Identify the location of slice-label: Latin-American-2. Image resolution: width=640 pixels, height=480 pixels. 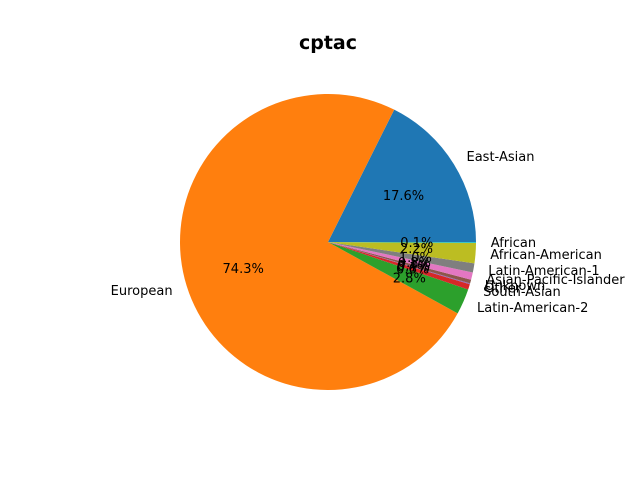
(532, 308).